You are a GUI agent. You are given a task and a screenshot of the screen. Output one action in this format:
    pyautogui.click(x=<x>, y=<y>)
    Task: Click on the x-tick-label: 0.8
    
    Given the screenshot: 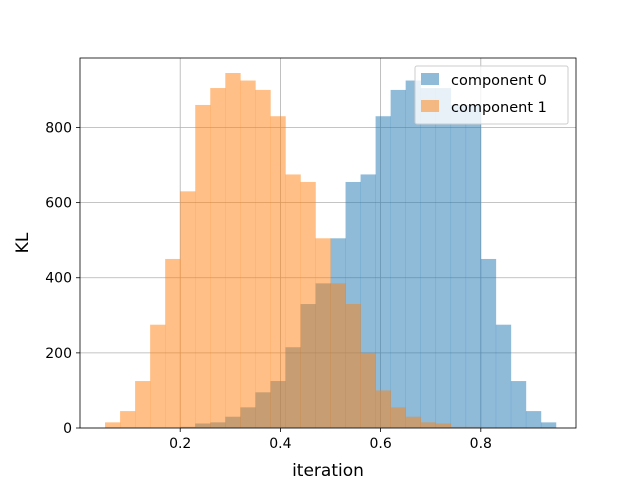 What is the action you would take?
    pyautogui.click(x=481, y=444)
    